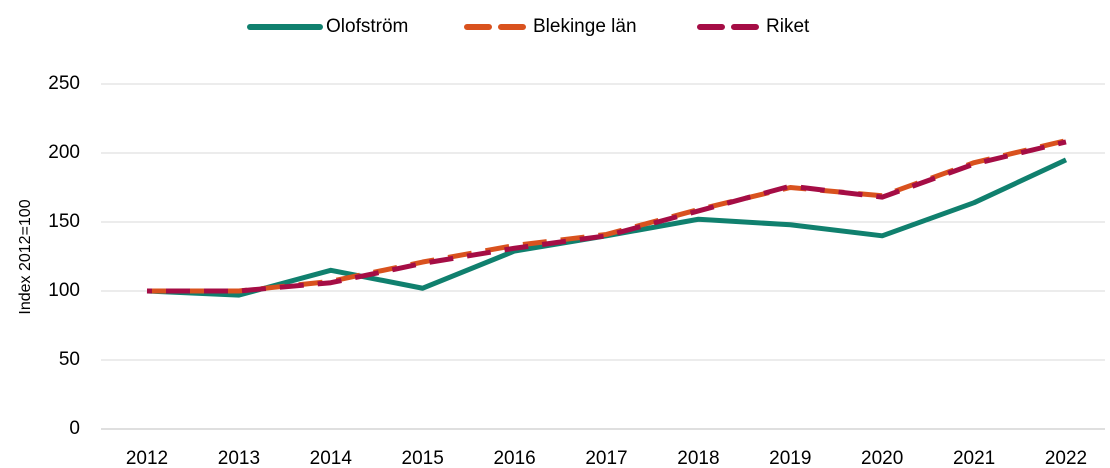 This screenshot has width=1110, height=468. Describe the element at coordinates (788, 26) in the screenshot. I see `legend-label: Riket` at that location.